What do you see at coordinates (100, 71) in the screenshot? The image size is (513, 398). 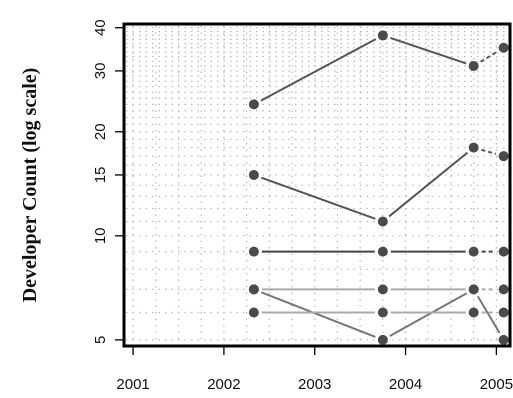 I see `y-tick-label: 30` at bounding box center [100, 71].